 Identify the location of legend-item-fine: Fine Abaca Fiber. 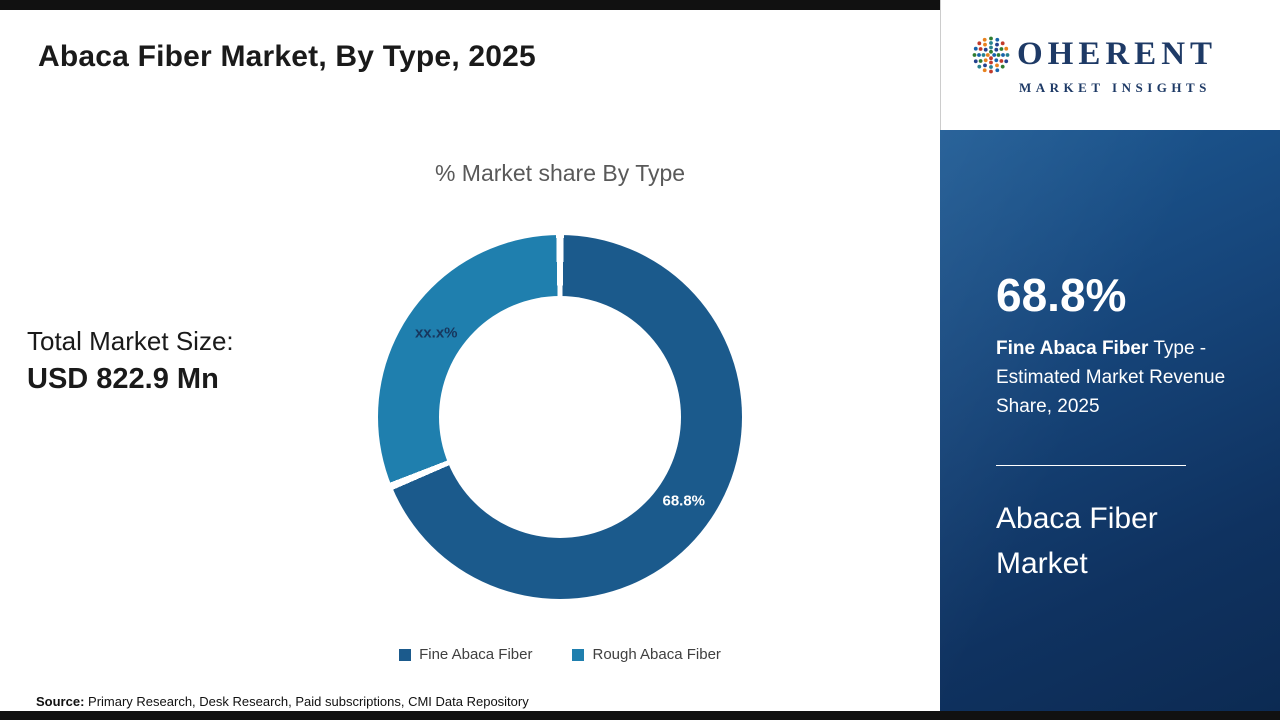
(465, 654).